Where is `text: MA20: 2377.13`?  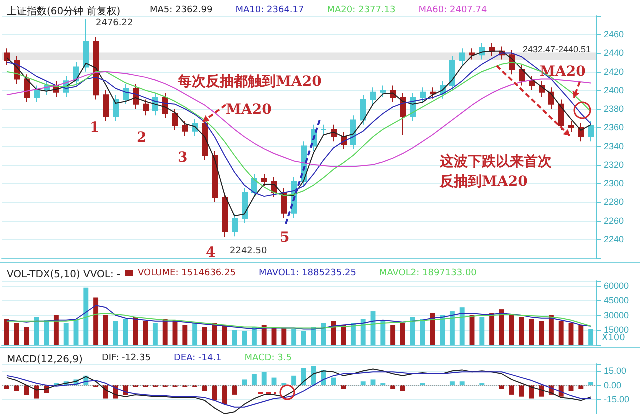 text: MA20: 2377.13 is located at coordinates (361, 11).